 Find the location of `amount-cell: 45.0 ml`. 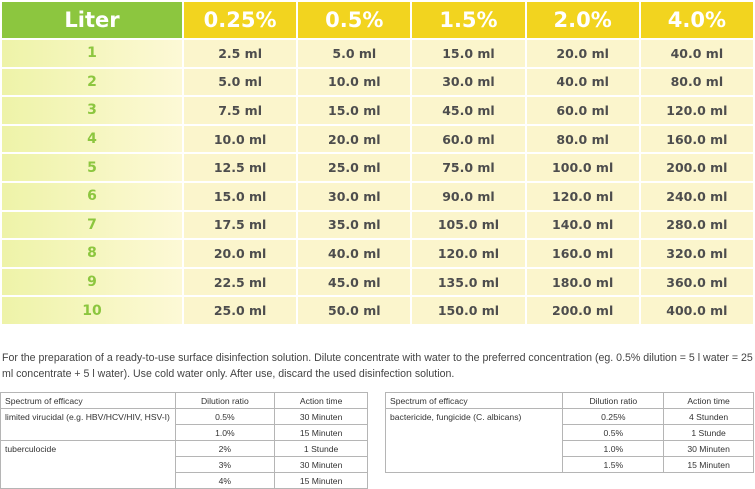

amount-cell: 45.0 ml is located at coordinates (468, 110).